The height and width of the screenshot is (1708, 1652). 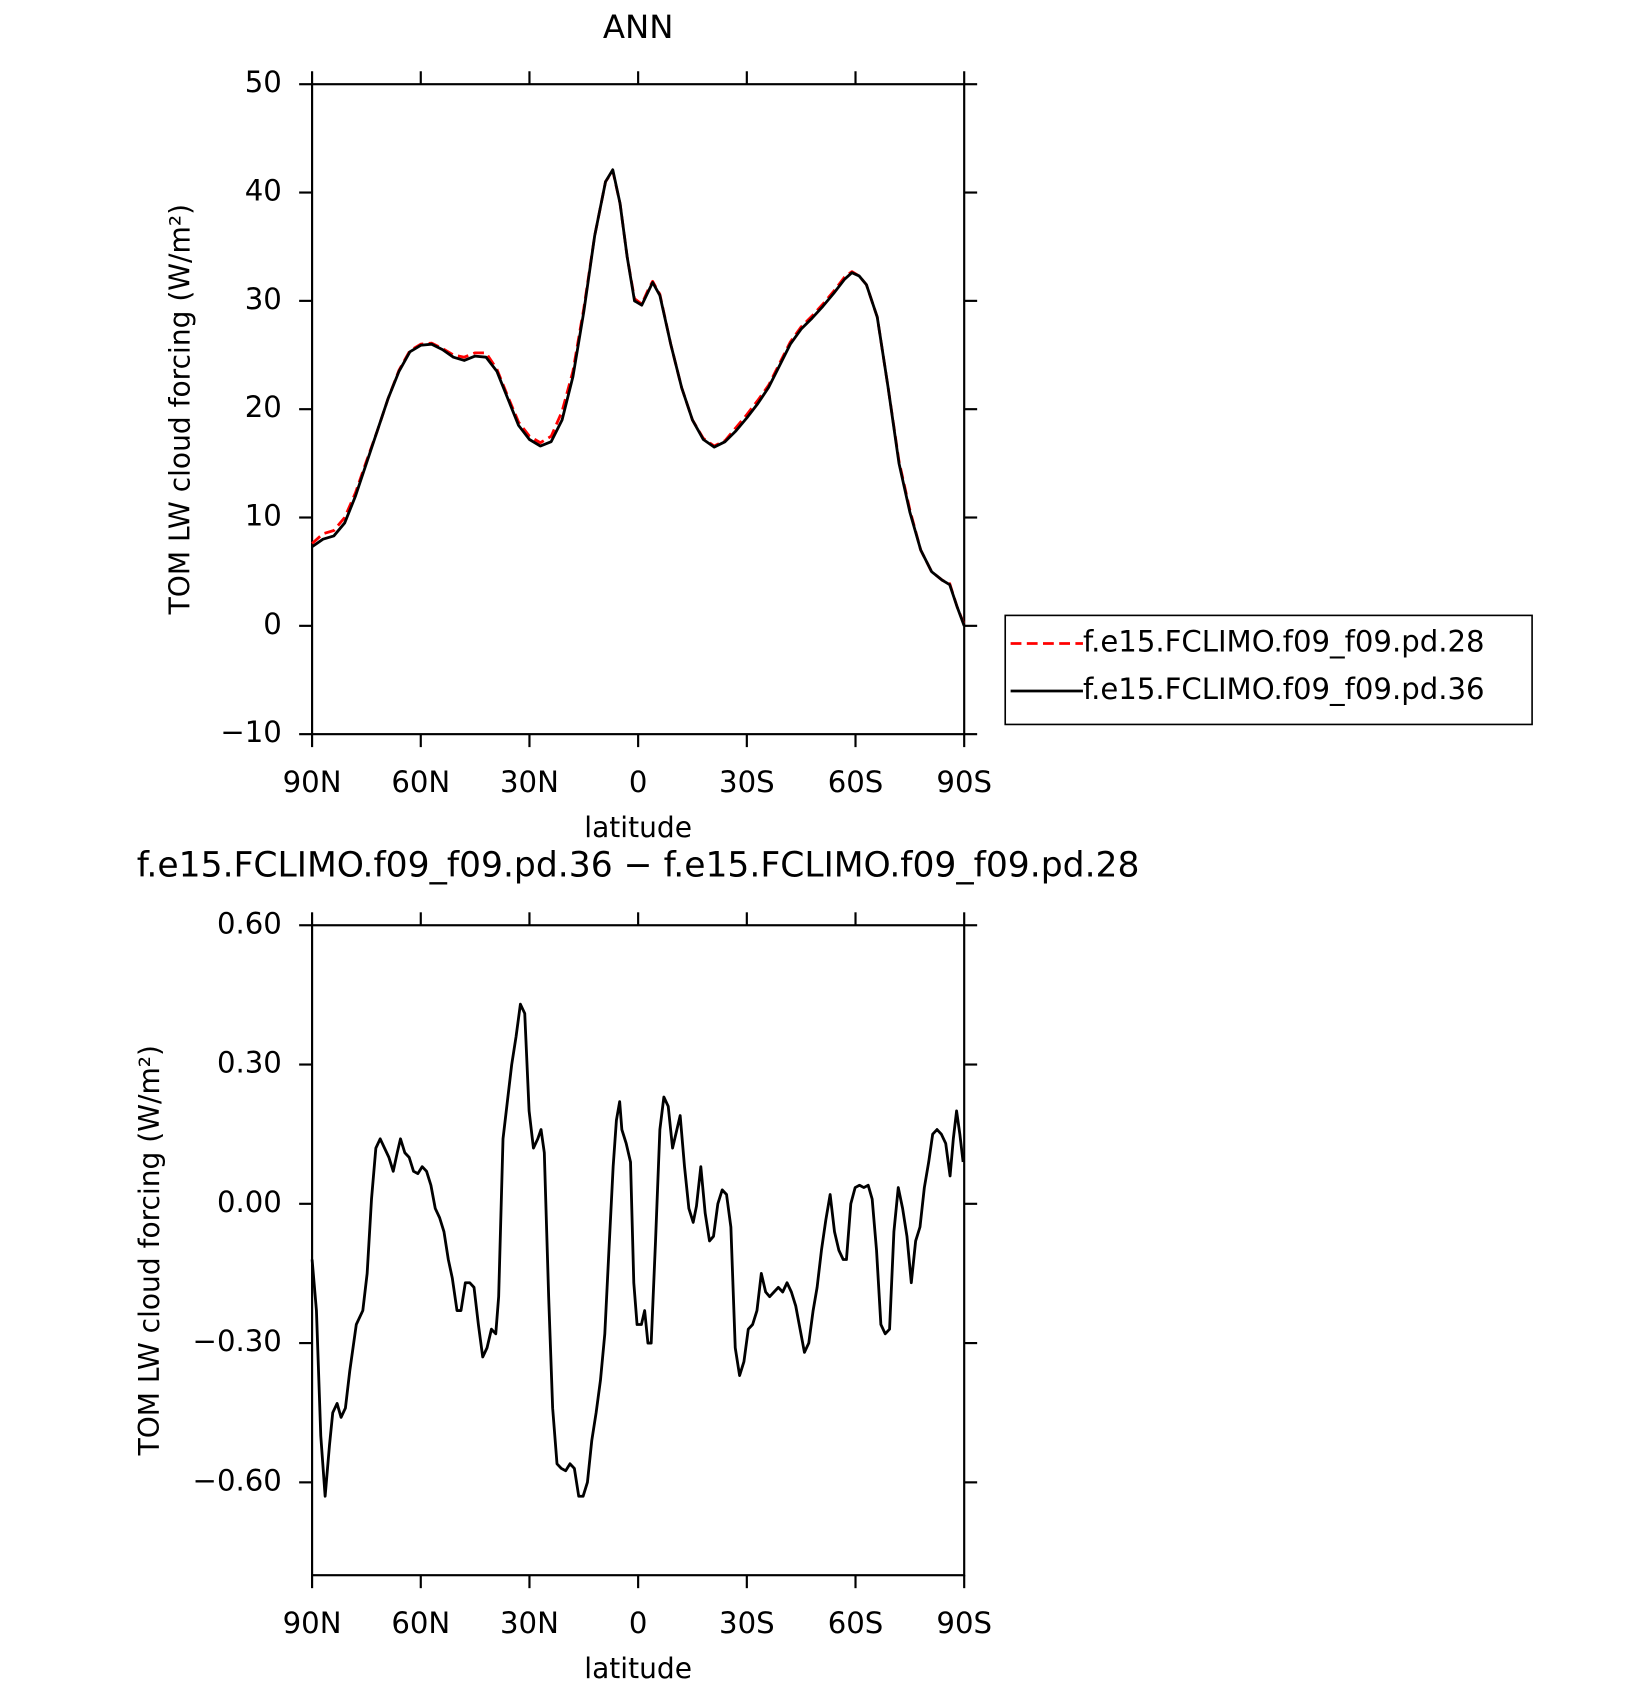 I want to click on y-tick-label: 20, so click(x=263, y=407).